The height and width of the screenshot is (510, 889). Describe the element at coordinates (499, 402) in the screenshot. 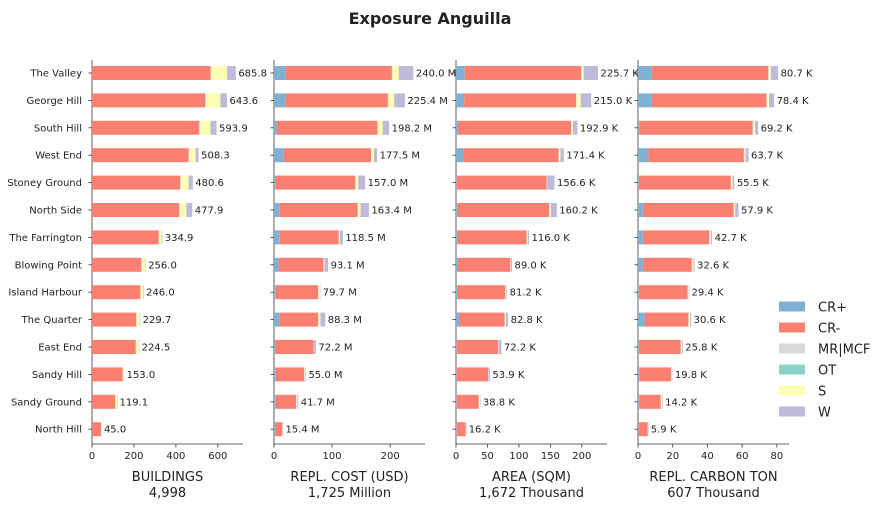

I see `bar-total-label: 38.8 K` at that location.